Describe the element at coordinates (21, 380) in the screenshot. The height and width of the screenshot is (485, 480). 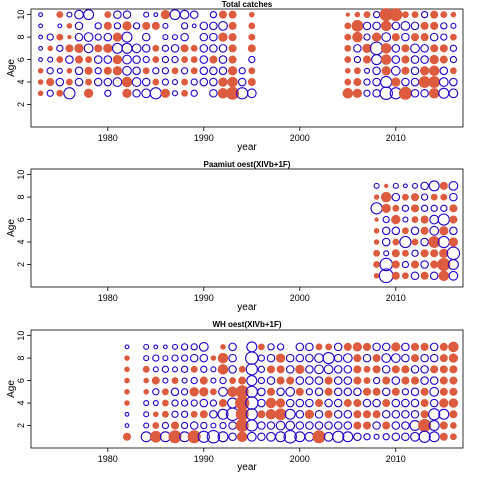
I see `y-tick-label: 6` at that location.